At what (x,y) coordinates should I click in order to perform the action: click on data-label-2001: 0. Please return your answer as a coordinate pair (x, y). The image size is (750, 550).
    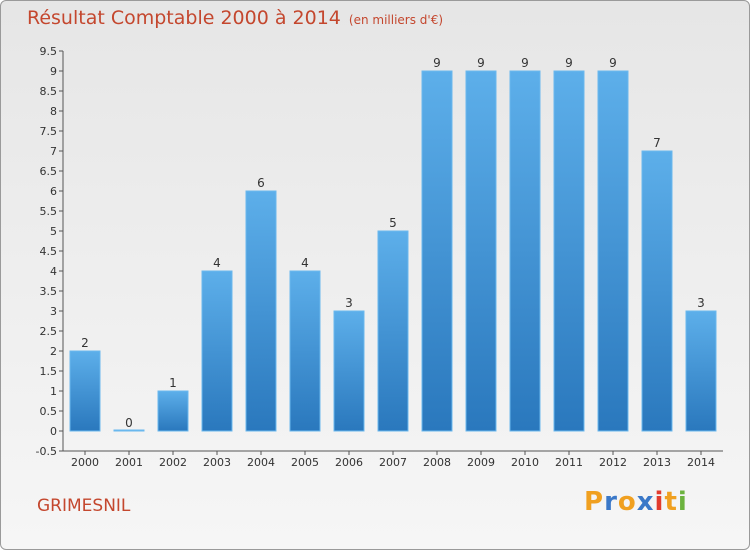
    Looking at the image, I should click on (129, 423).